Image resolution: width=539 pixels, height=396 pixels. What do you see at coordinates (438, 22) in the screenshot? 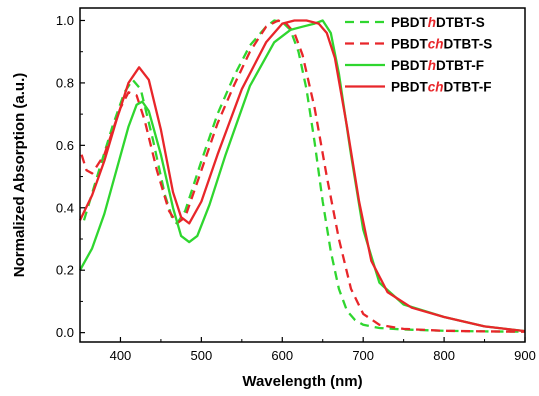
I see `legend-label-0: PBDThDTBT-S` at bounding box center [438, 22].